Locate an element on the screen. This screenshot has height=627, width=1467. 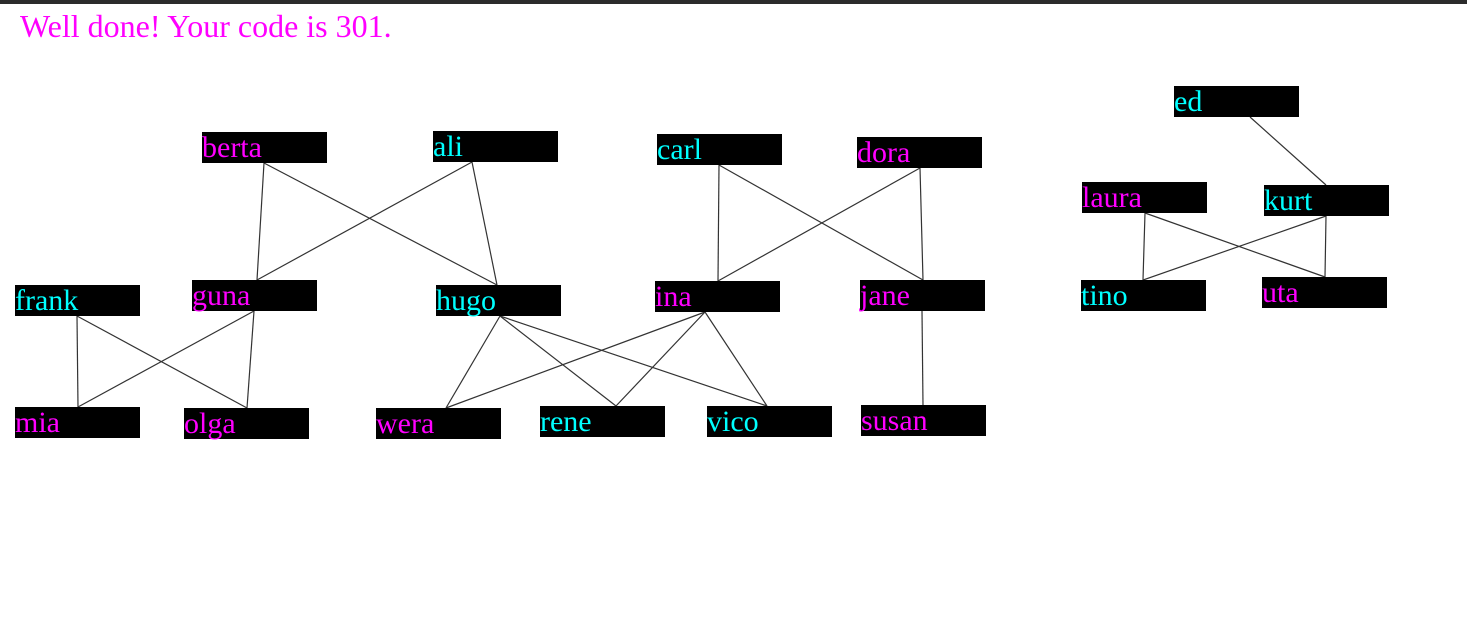
edge-ina-rene is located at coordinates (660, 359).